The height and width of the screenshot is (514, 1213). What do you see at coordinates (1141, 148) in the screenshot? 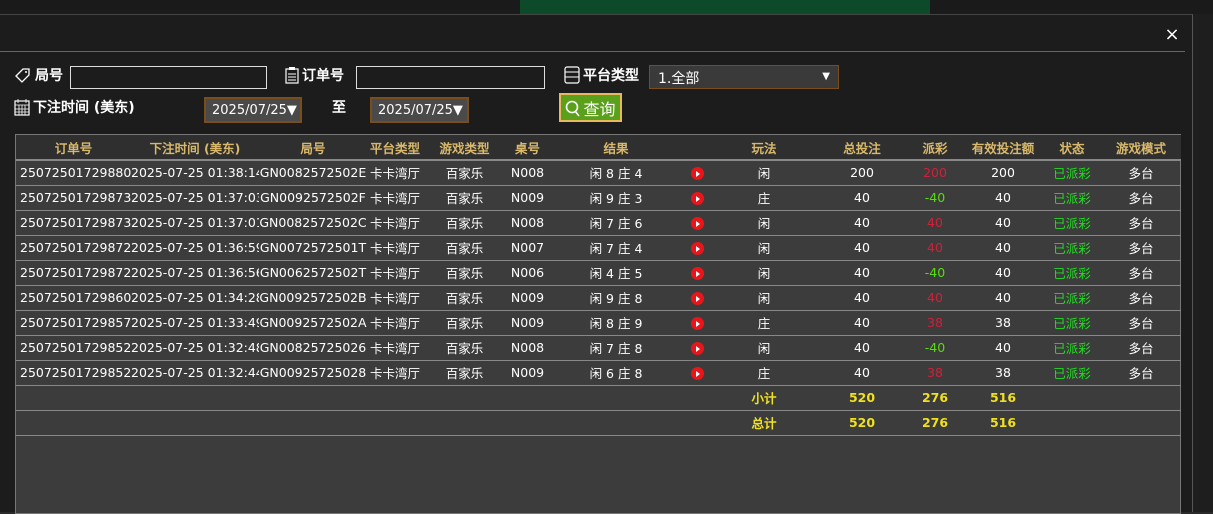
I see `header-game-mode: 游戏模式` at bounding box center [1141, 148].